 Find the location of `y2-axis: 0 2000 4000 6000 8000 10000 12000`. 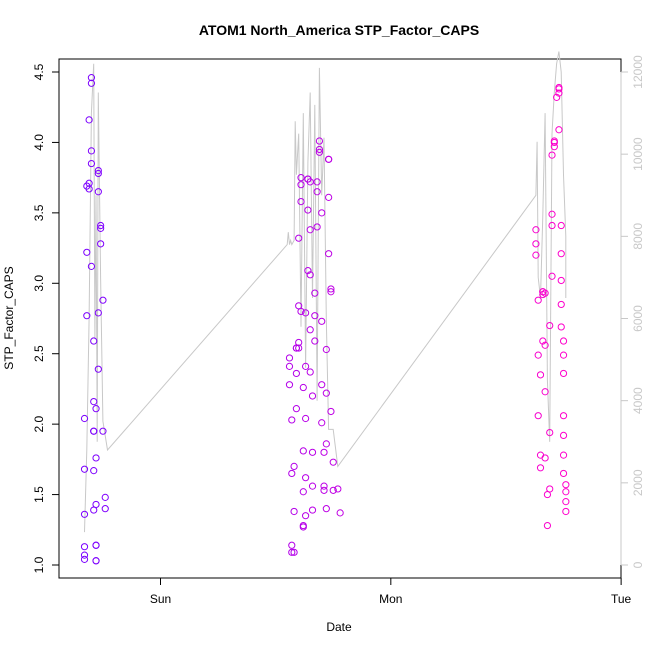

y2-axis: 0 2000 4000 6000 8000 10000 12000 is located at coordinates (632, 311).